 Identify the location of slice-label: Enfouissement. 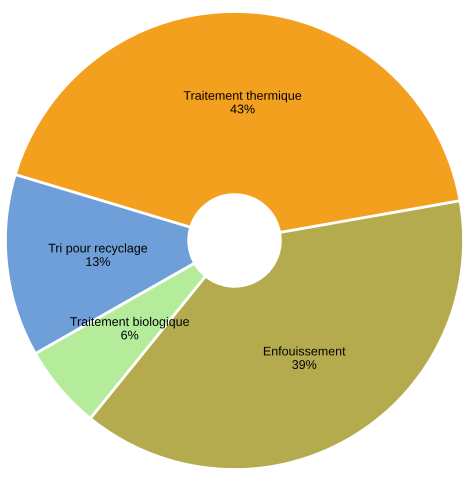
(305, 351).